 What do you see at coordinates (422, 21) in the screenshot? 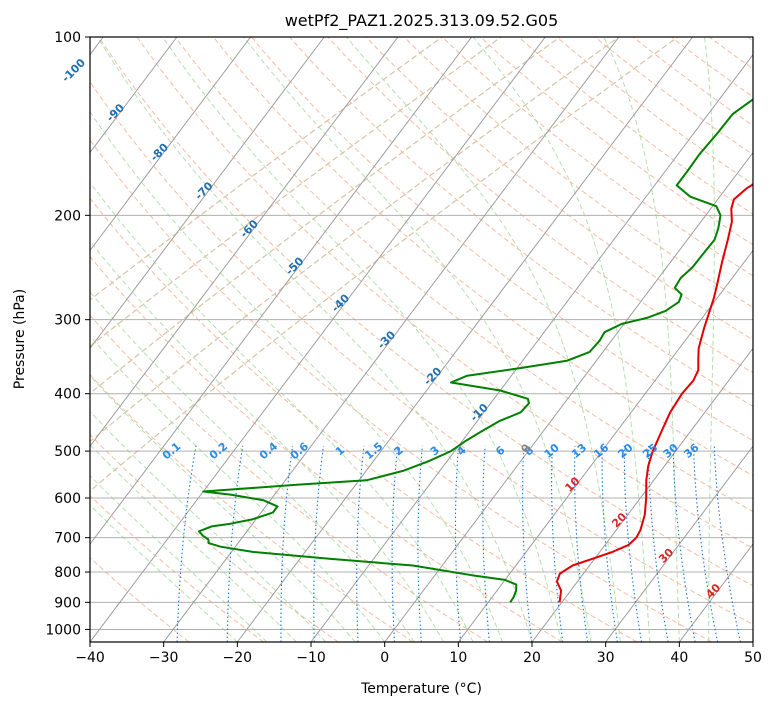
I see `chart-title: wetPf2_PAZ1.2025.313.09.52.G05` at bounding box center [422, 21].